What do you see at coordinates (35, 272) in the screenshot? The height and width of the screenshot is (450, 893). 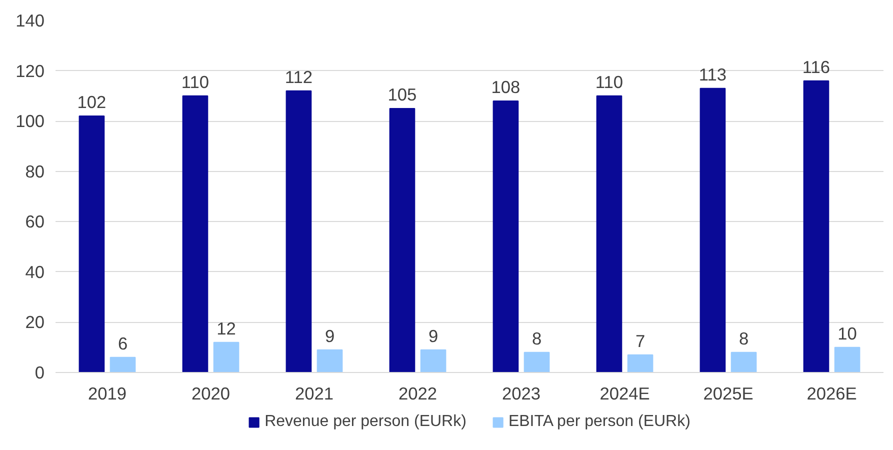 I see `y-tick-label: 40` at bounding box center [35, 272].